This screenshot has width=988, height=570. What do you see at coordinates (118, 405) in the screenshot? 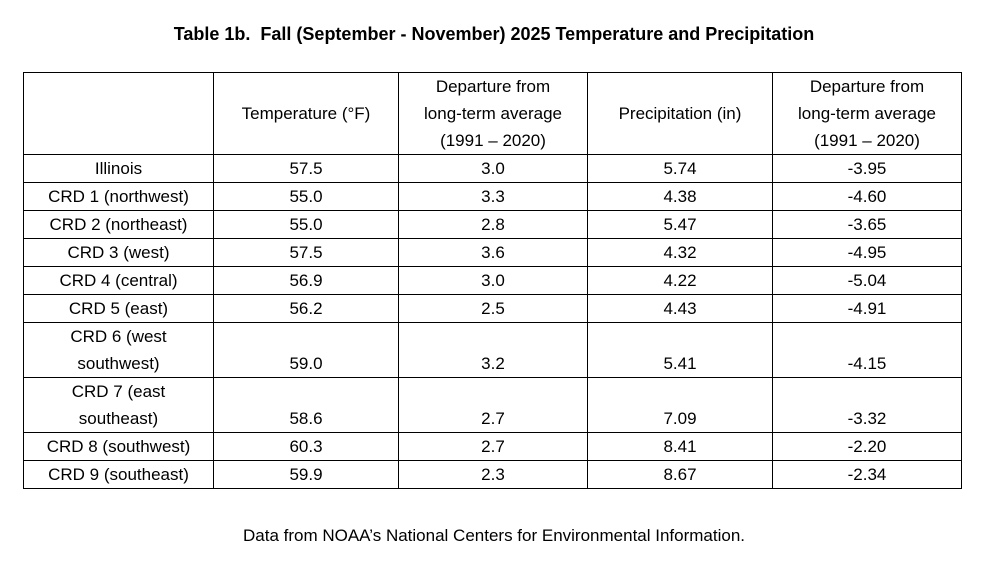
I see `region-cell: CRD 7 (east southeast)` at bounding box center [118, 405].